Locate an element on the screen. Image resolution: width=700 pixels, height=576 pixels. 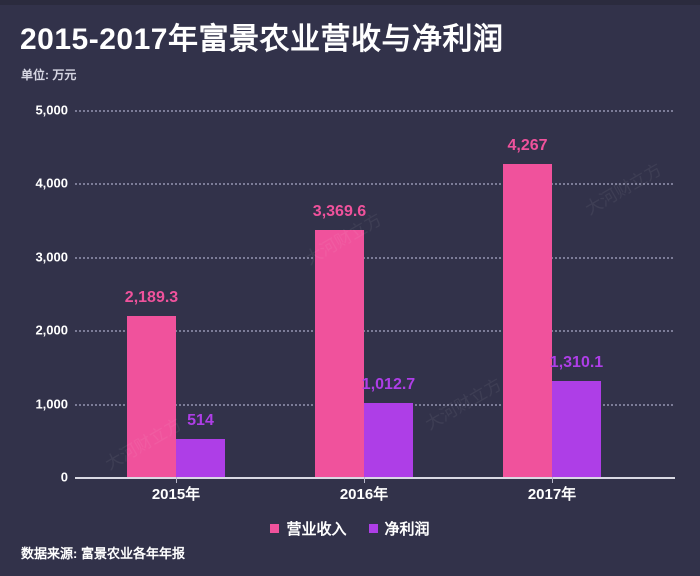
legend-item-revenue: 营业收入 is located at coordinates (308, 528).